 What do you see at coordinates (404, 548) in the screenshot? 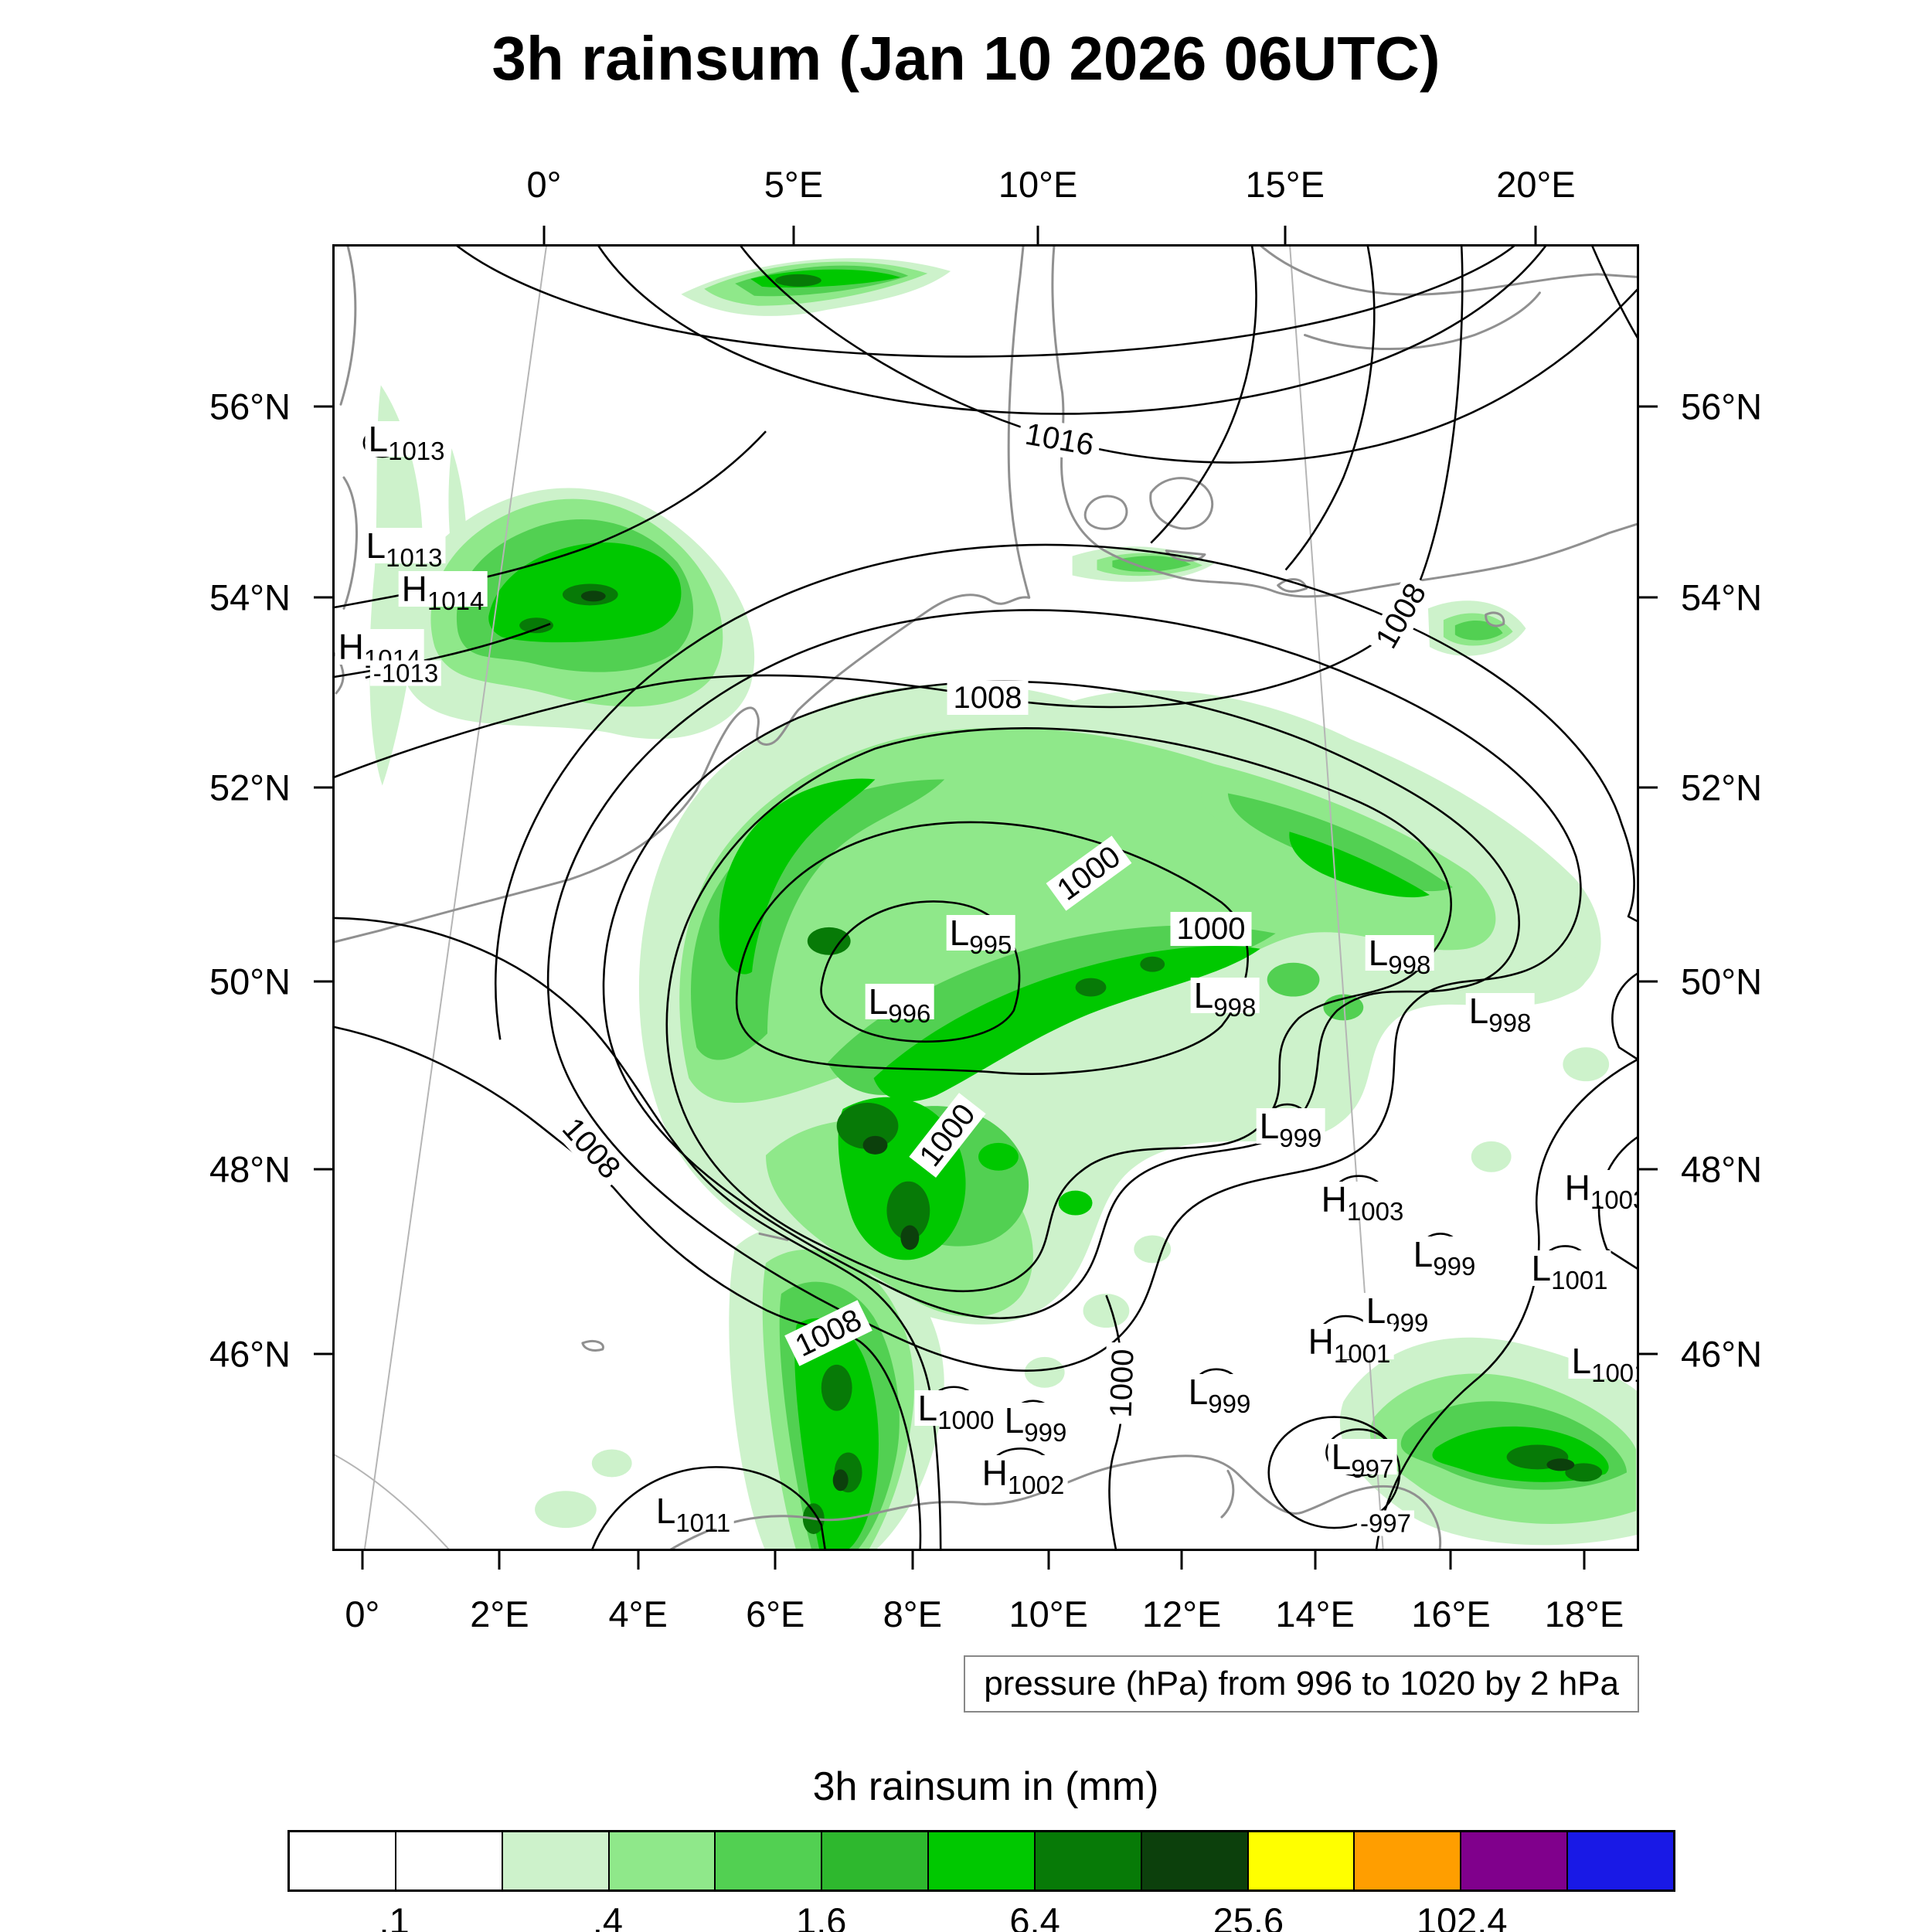
I see `pressure-center-label: L1013` at bounding box center [404, 548].